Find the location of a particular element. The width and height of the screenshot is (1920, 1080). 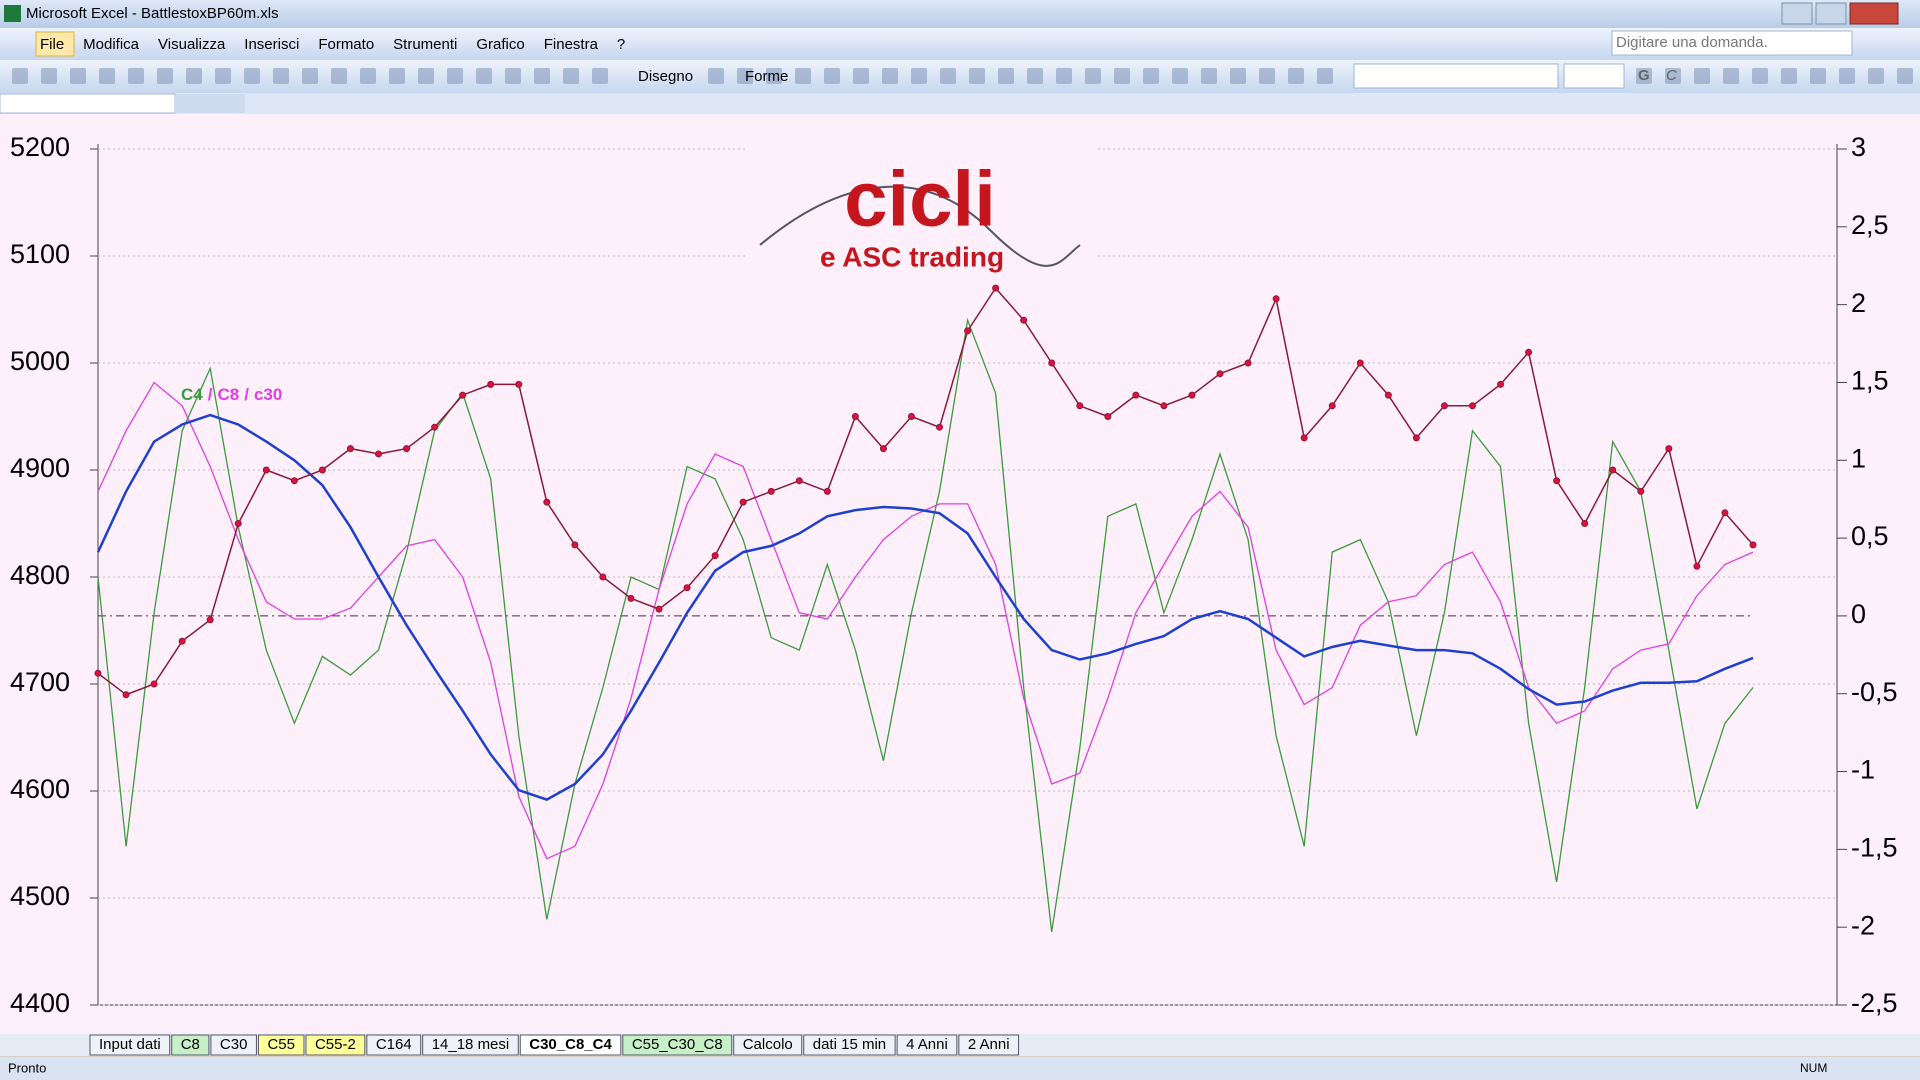

window-title: Microsoft Excel - BattlestoxBP60m.xls is located at coordinates (152, 13).